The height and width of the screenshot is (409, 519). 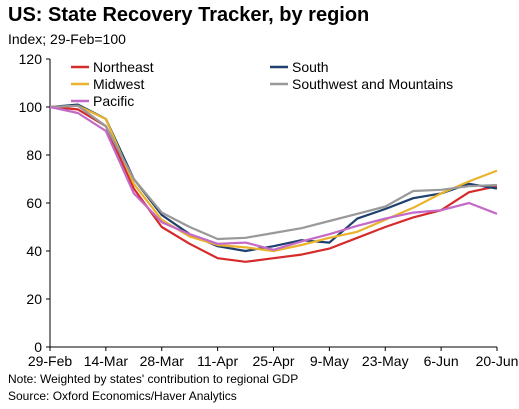 What do you see at coordinates (31, 59) in the screenshot?
I see `y-tick-label: 120` at bounding box center [31, 59].